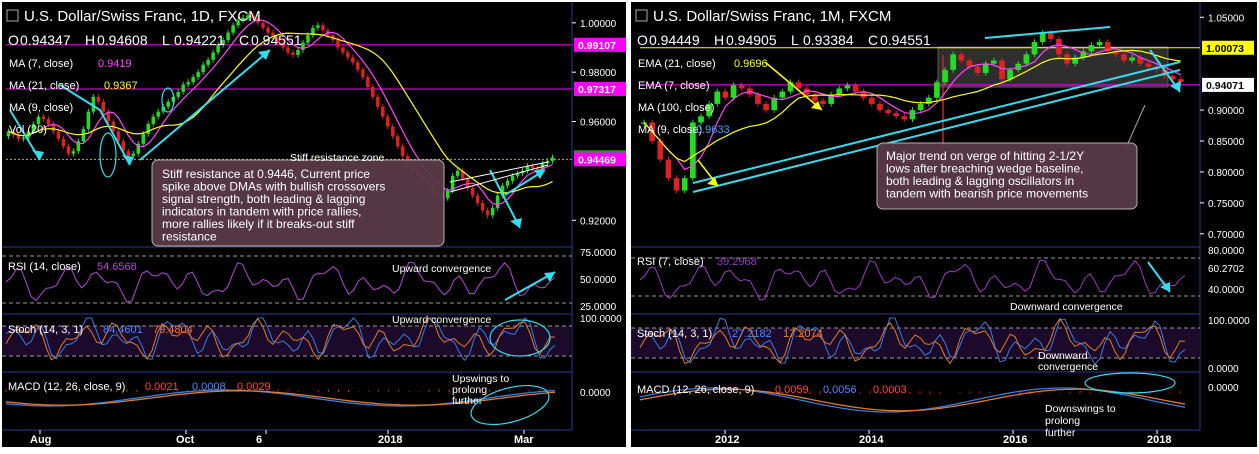  Describe the element at coordinates (772, 16) in the screenshot. I see `monthly-chart-title: U.S. Dollar/Swiss Franc, 1M, FXCM` at that location.